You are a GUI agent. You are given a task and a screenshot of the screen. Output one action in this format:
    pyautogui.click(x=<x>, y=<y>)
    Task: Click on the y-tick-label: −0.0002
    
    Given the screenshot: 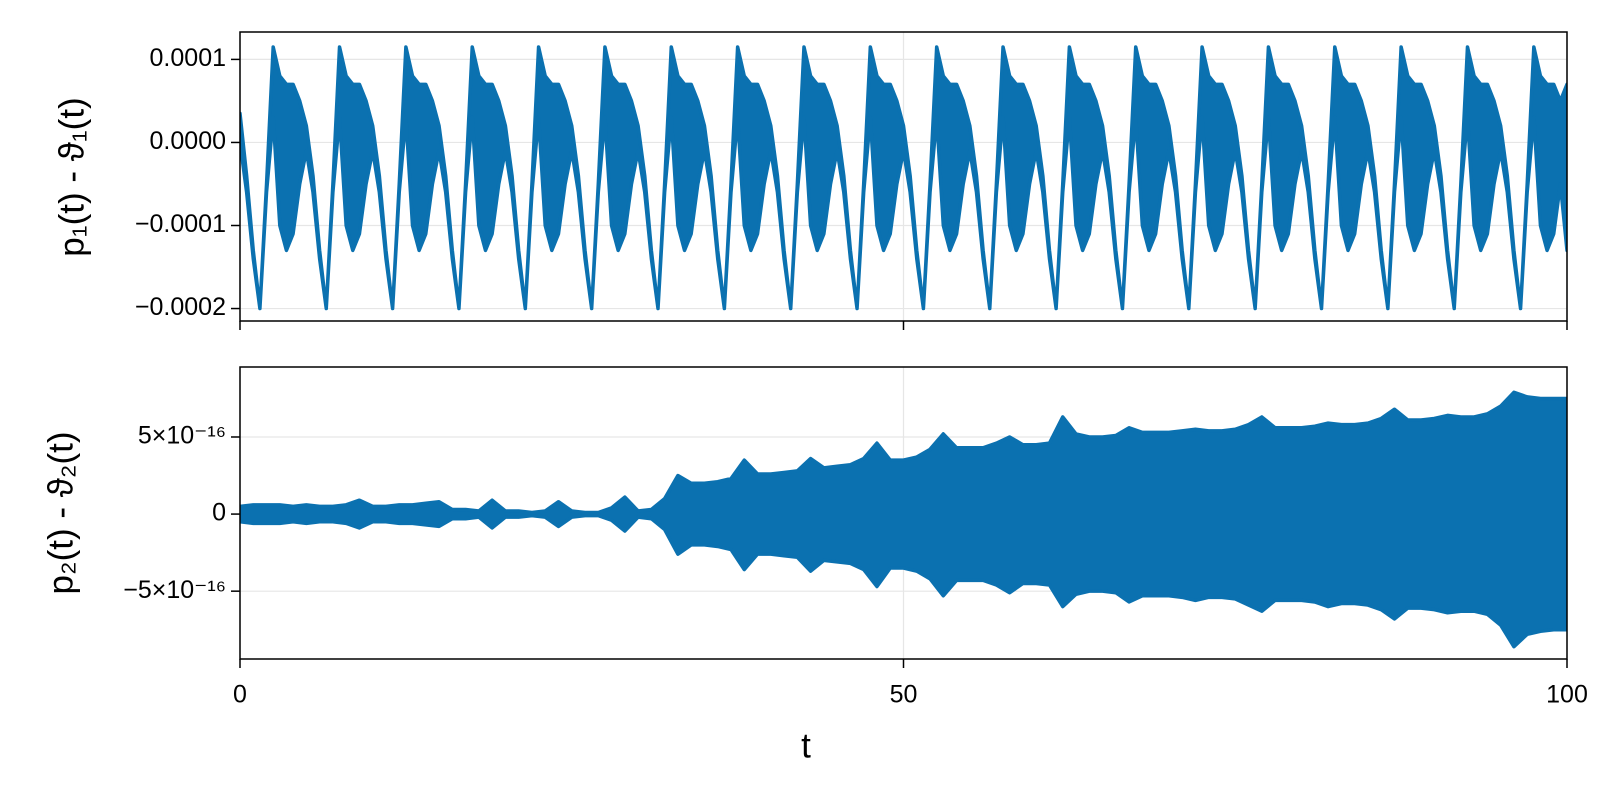 What is the action you would take?
    pyautogui.click(x=180, y=307)
    